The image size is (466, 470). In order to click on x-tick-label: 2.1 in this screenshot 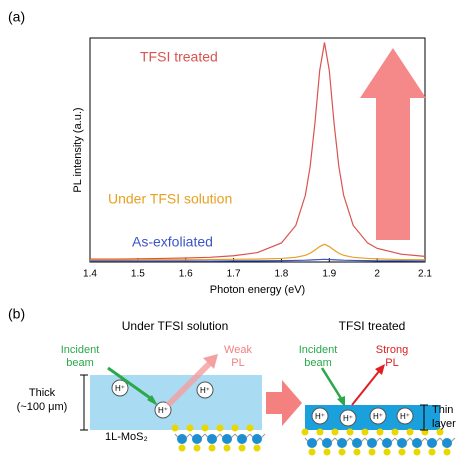, I will do `click(425, 274)`.